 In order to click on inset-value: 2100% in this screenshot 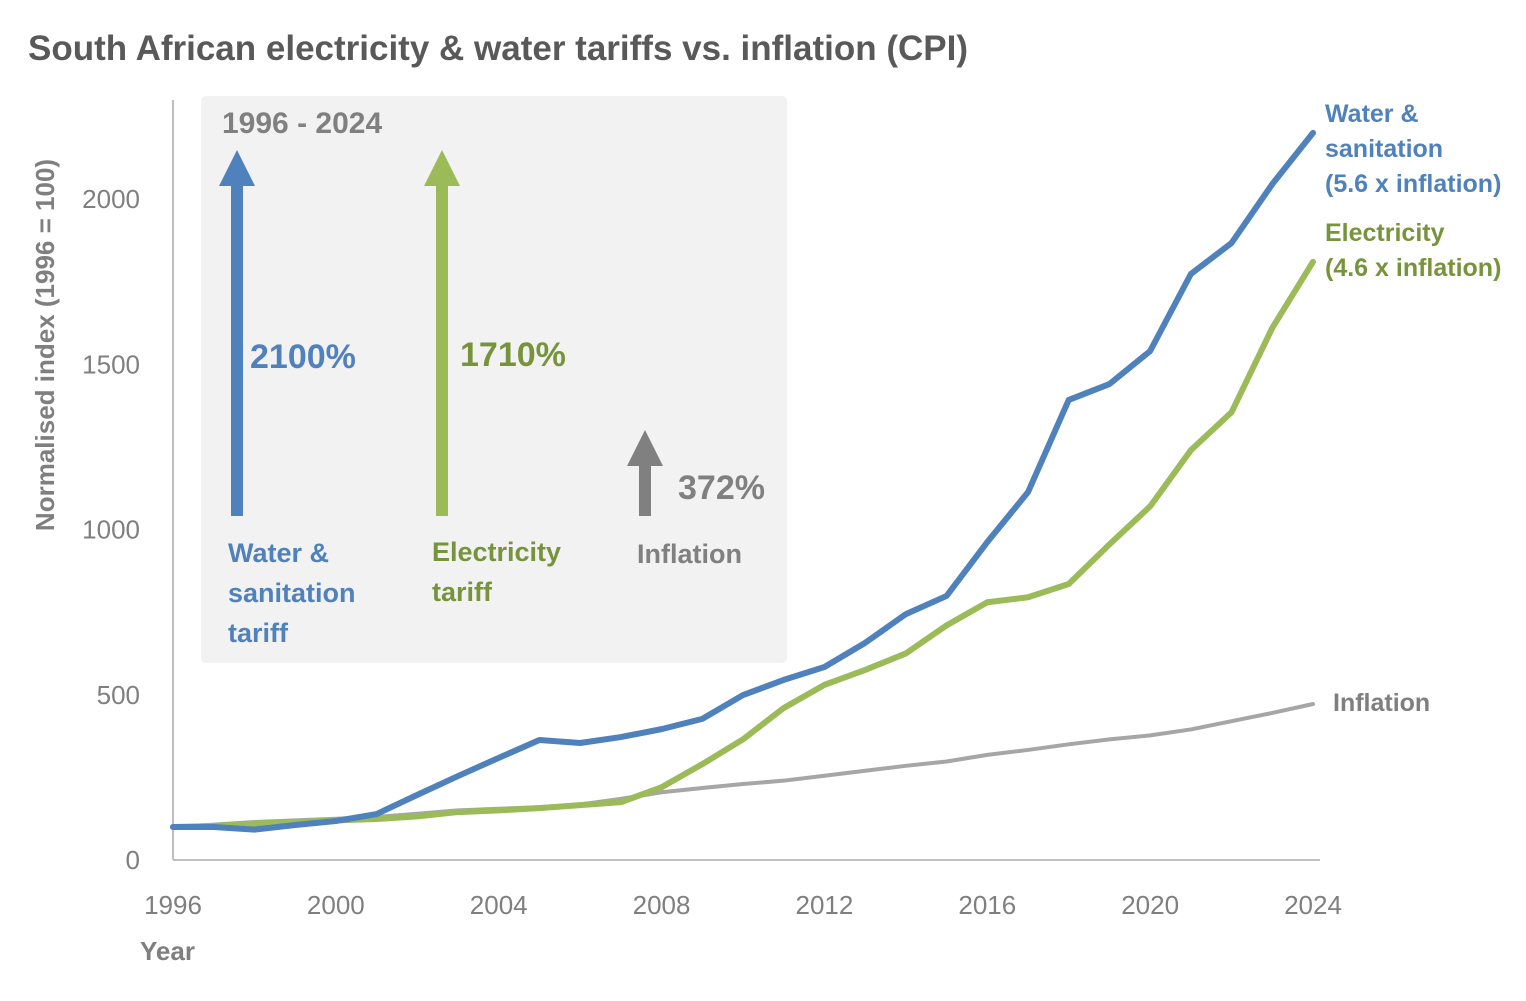, I will do `click(303, 357)`.